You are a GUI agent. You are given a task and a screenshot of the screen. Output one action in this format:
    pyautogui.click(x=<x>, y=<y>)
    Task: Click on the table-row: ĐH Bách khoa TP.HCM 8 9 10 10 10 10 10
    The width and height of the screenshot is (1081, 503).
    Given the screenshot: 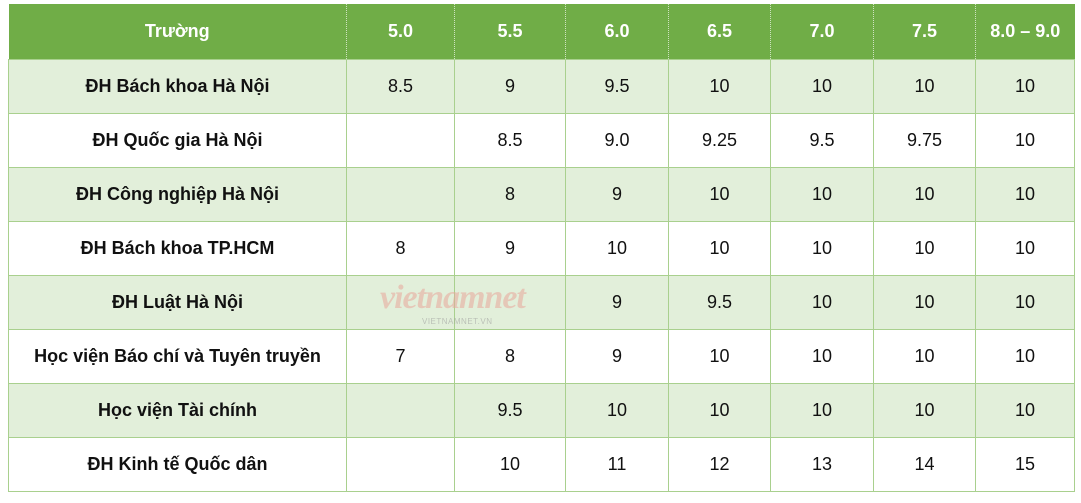 What is the action you would take?
    pyautogui.click(x=541, y=248)
    